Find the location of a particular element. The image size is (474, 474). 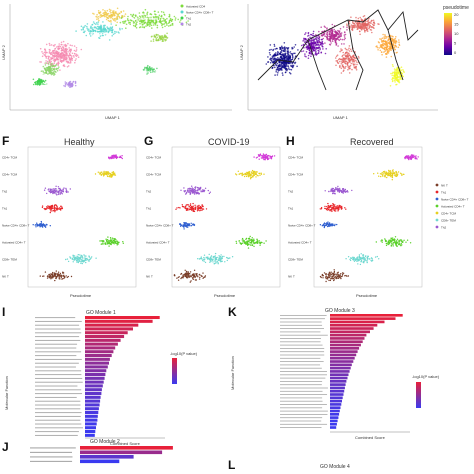

go-term-label is located at coordinates (301, 322).